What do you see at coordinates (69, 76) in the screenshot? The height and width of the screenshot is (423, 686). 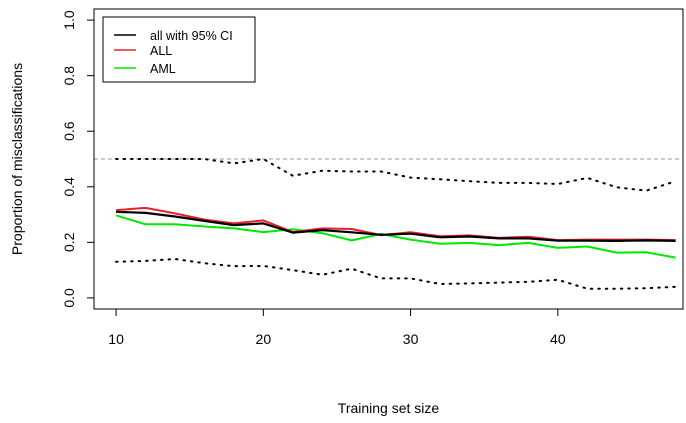 I see `y-tick-label: 0.8` at bounding box center [69, 76].